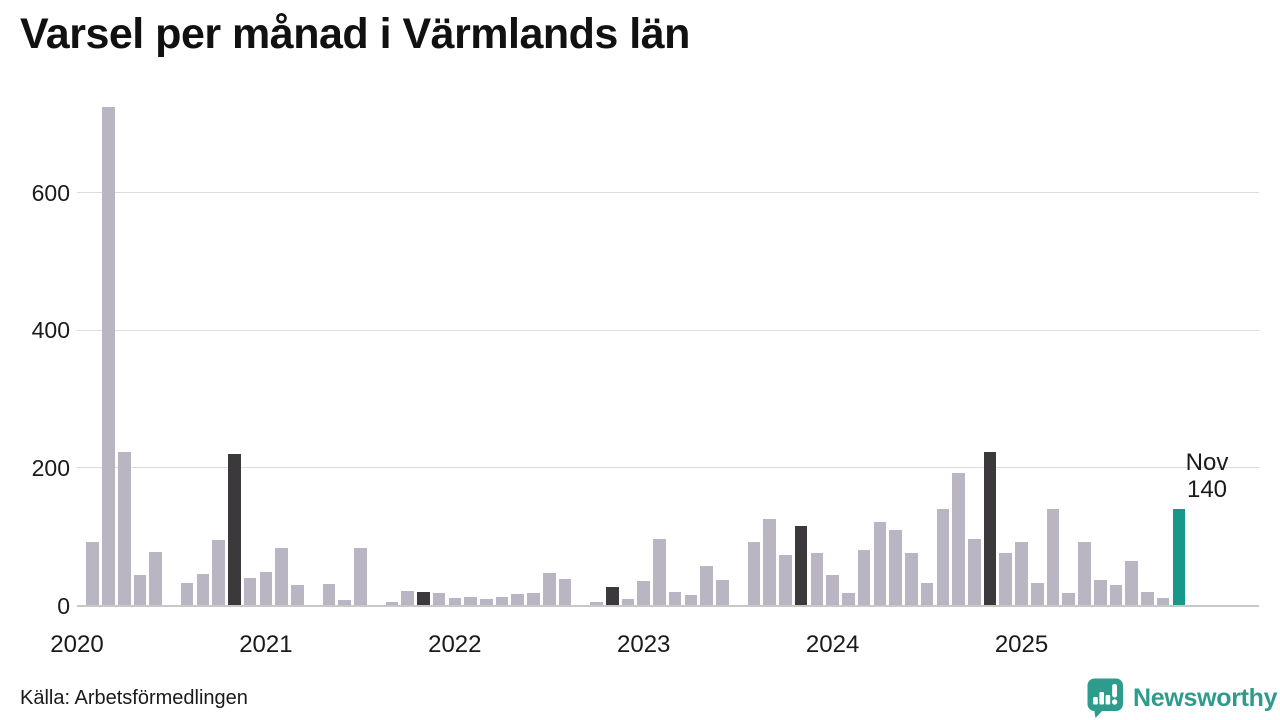 This screenshot has width=1280, height=720. Describe the element at coordinates (1207, 489) in the screenshot. I see `annotation-value-label: 140` at that location.